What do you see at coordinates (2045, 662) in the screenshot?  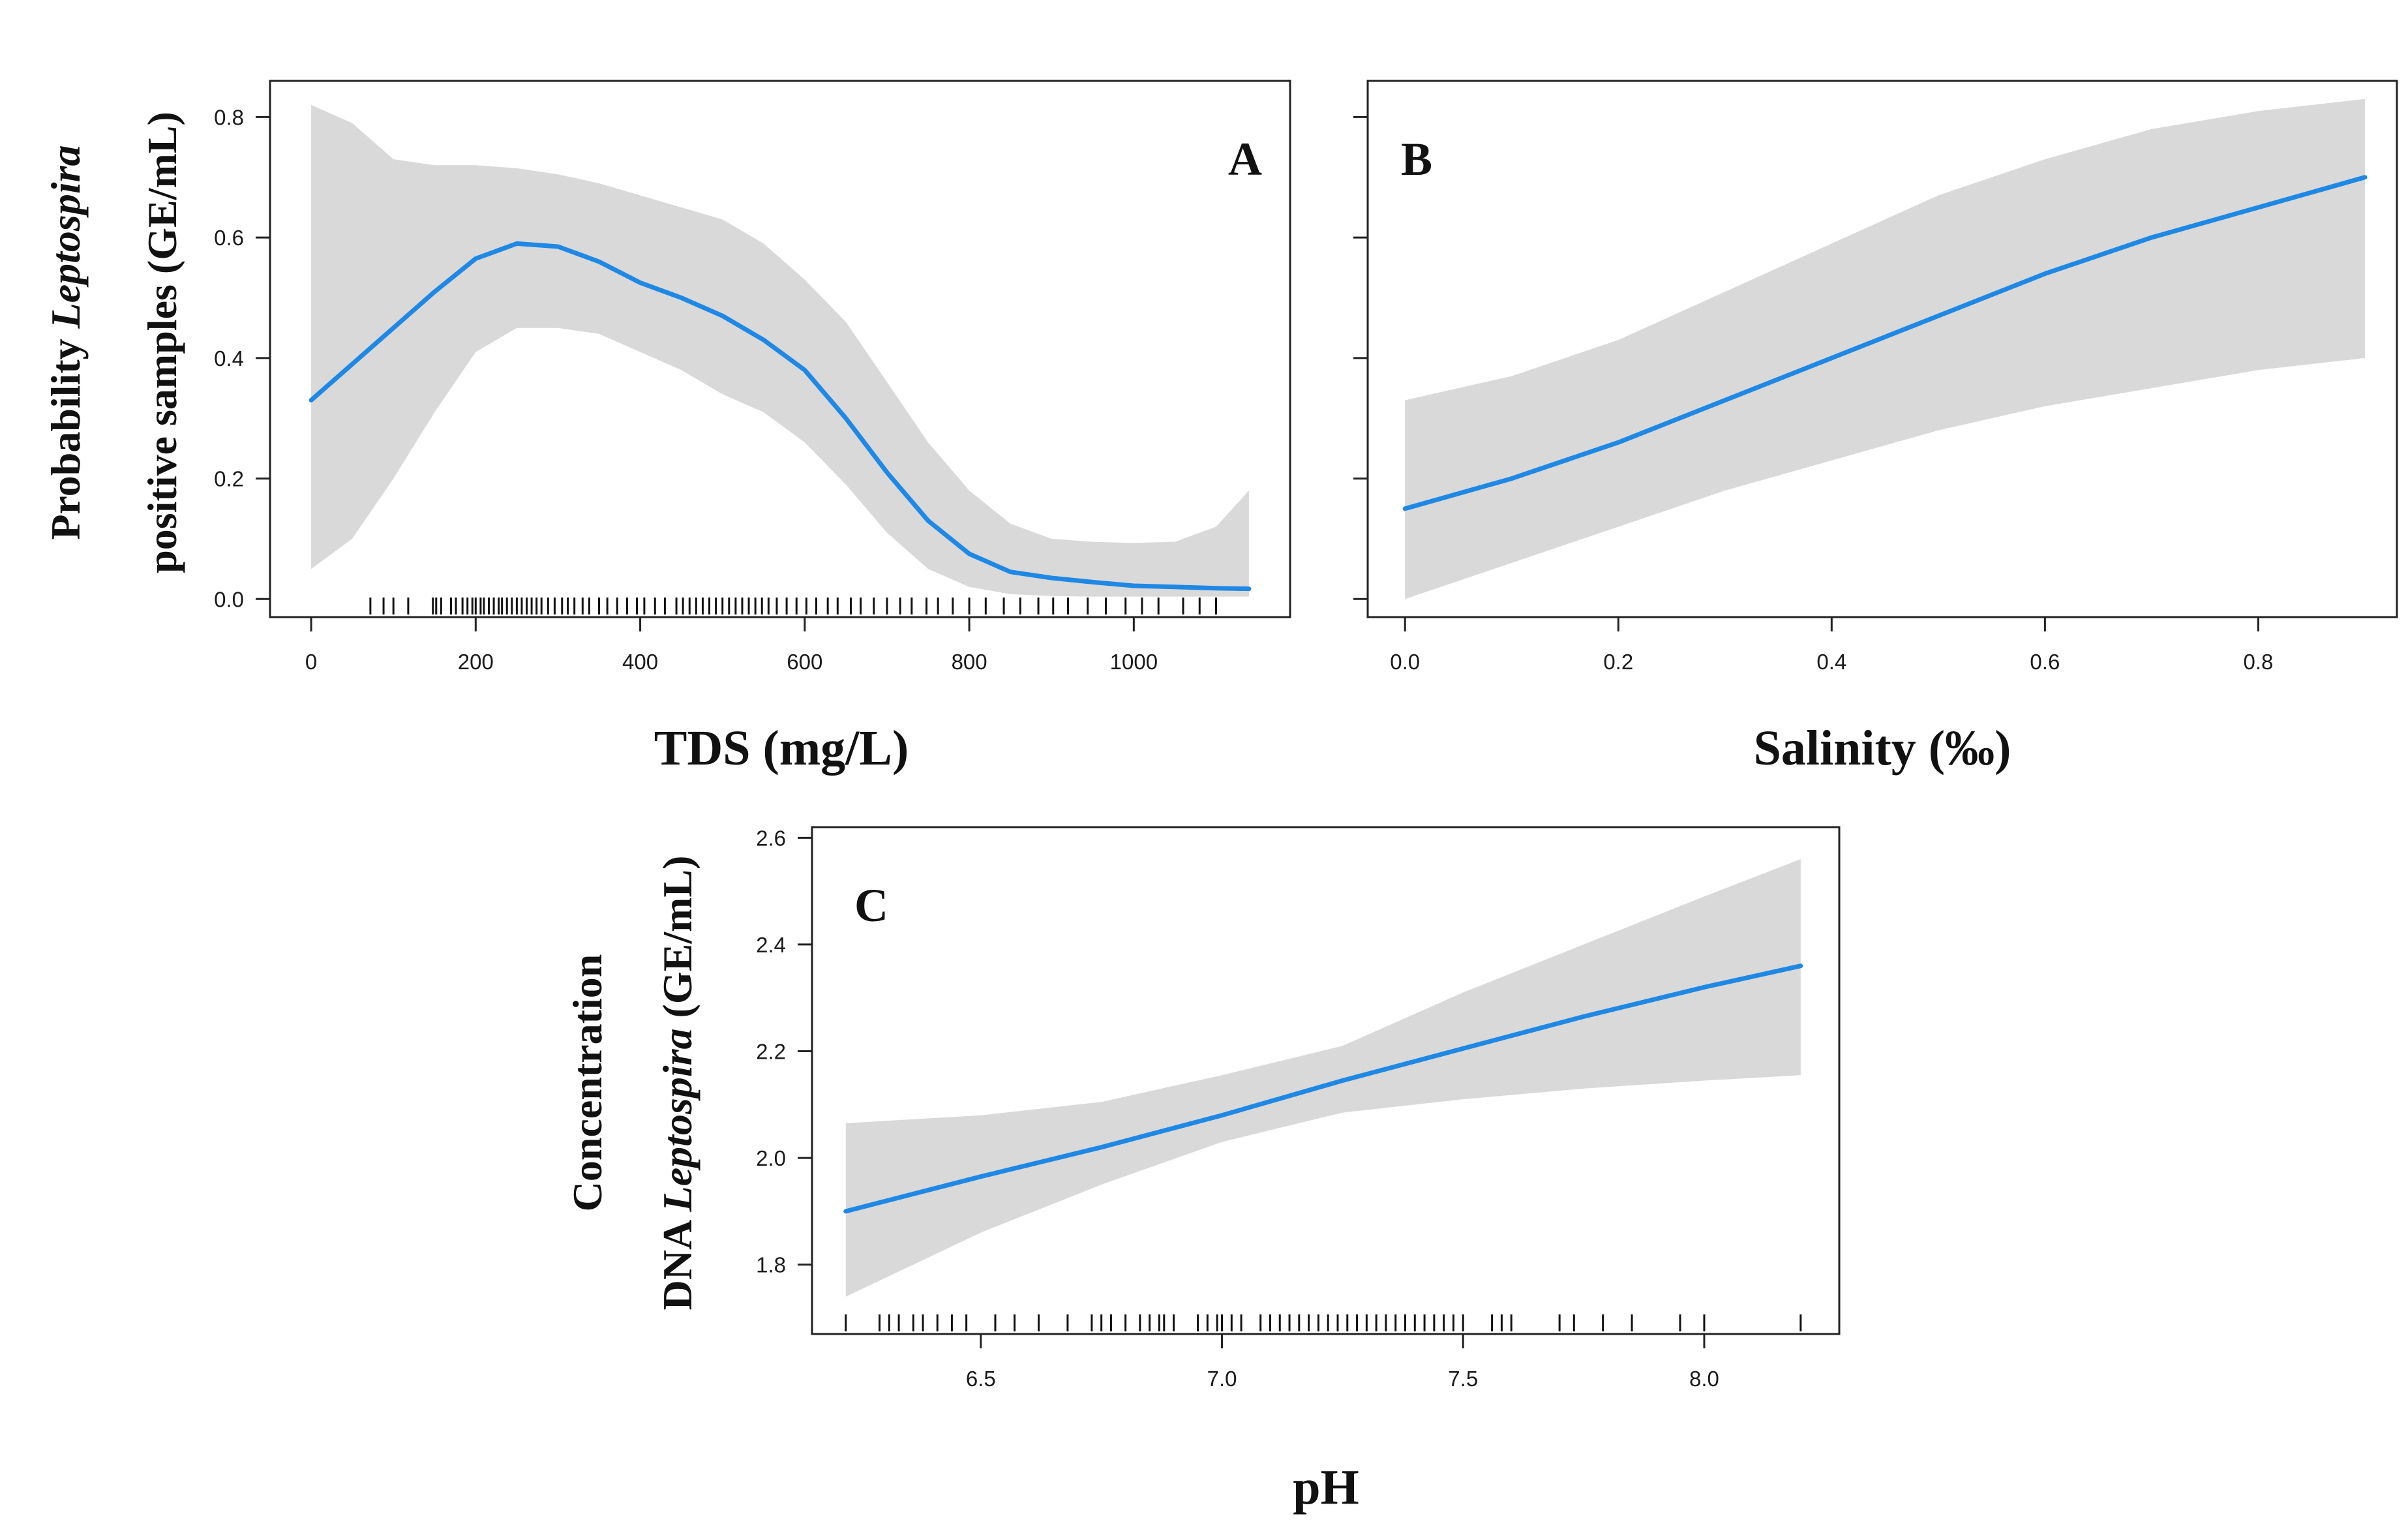 I see `x-tick-label: 0.6` at bounding box center [2045, 662].